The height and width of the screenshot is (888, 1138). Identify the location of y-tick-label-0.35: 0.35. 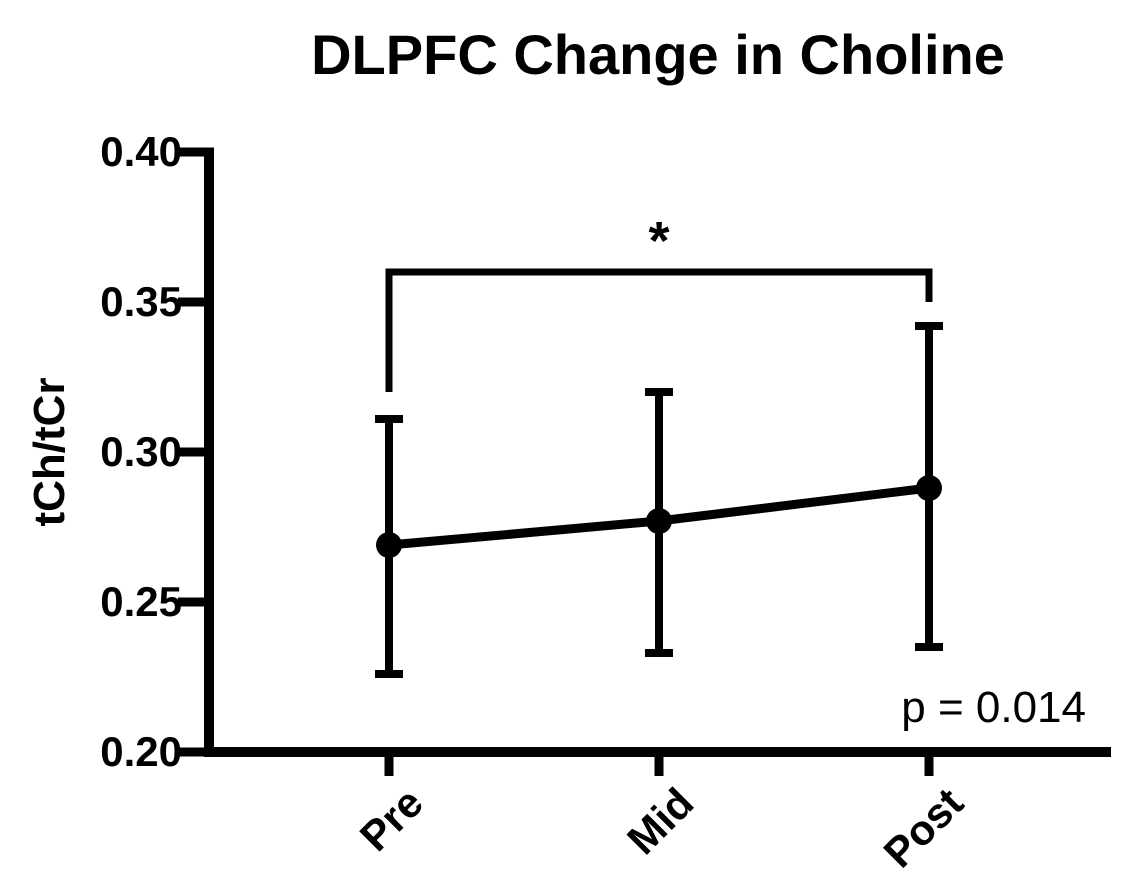
(141, 301).